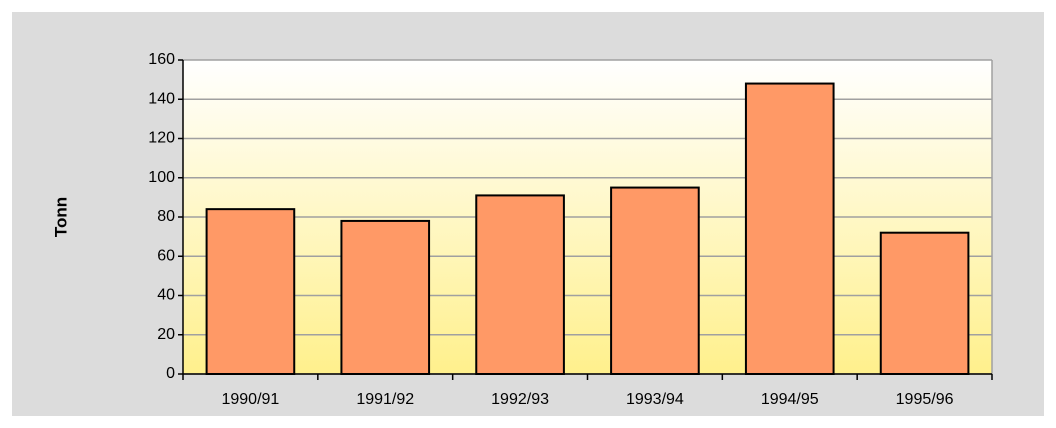 The width and height of the screenshot is (1056, 428). I want to click on y-tick-label: 160, so click(161, 59).